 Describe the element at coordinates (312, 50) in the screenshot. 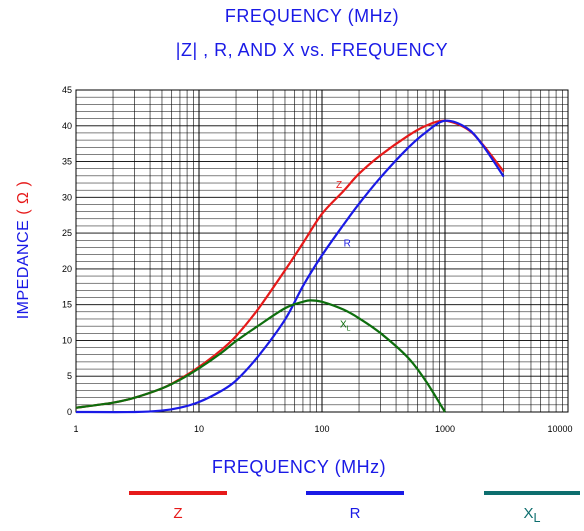

I see `chart-subtitle: |Z| , R, AND X vs. FREQUENCY` at that location.